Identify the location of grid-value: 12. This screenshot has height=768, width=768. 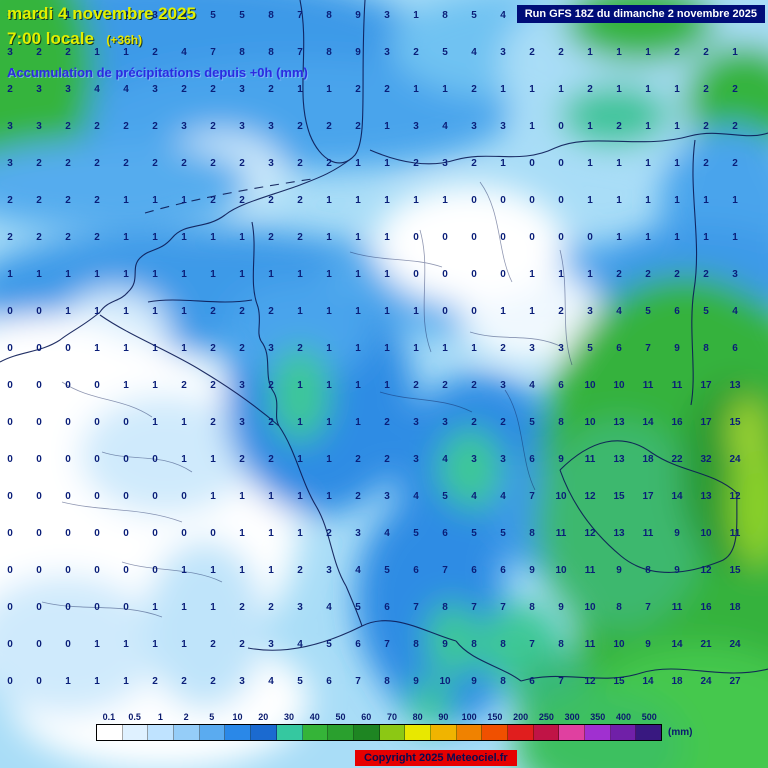
(735, 496).